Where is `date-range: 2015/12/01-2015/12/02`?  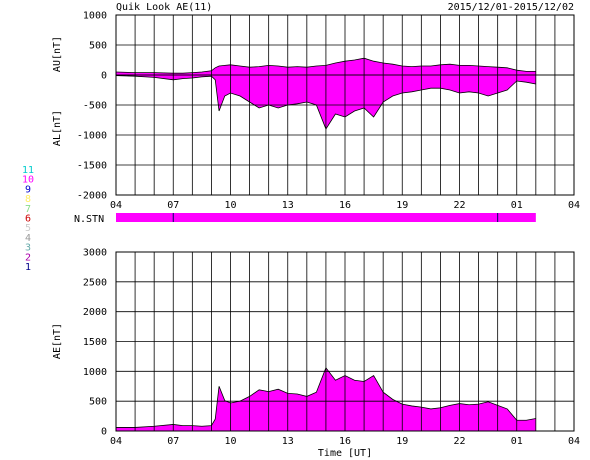 date-range: 2015/12/01-2015/12/02 is located at coordinates (511, 7).